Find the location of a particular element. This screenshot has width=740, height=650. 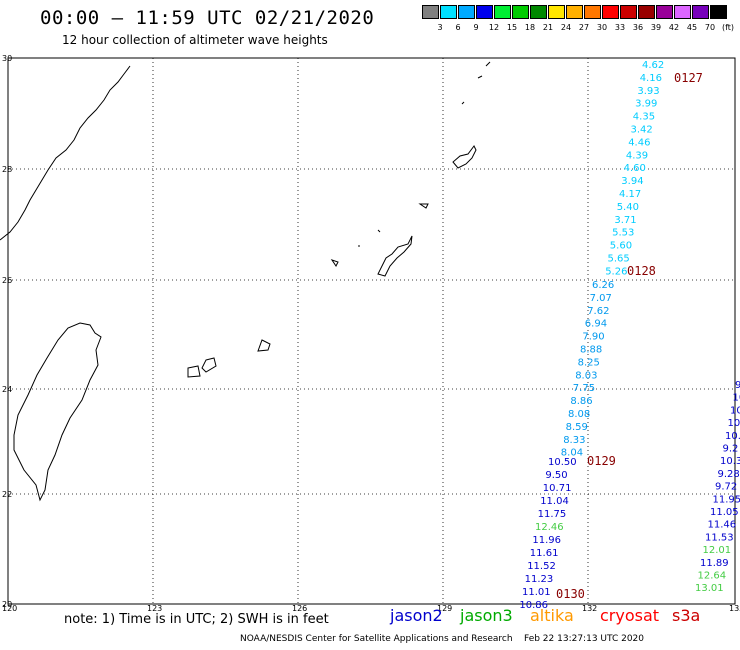

taiwan-coastline is located at coordinates (57, 412).